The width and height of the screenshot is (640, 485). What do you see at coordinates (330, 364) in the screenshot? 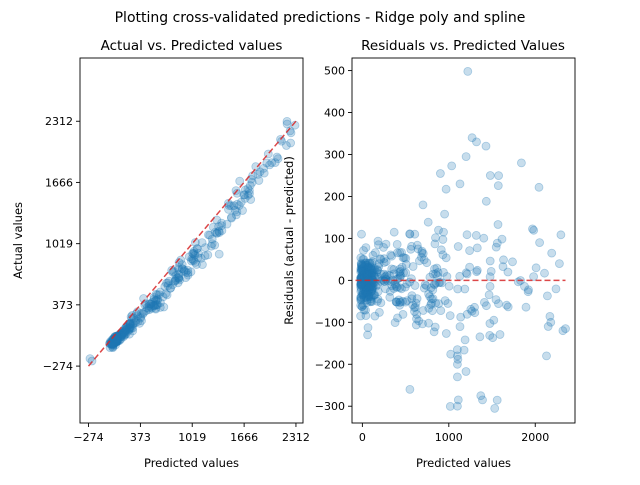
I see `y-tick-label: −200` at bounding box center [330, 364].